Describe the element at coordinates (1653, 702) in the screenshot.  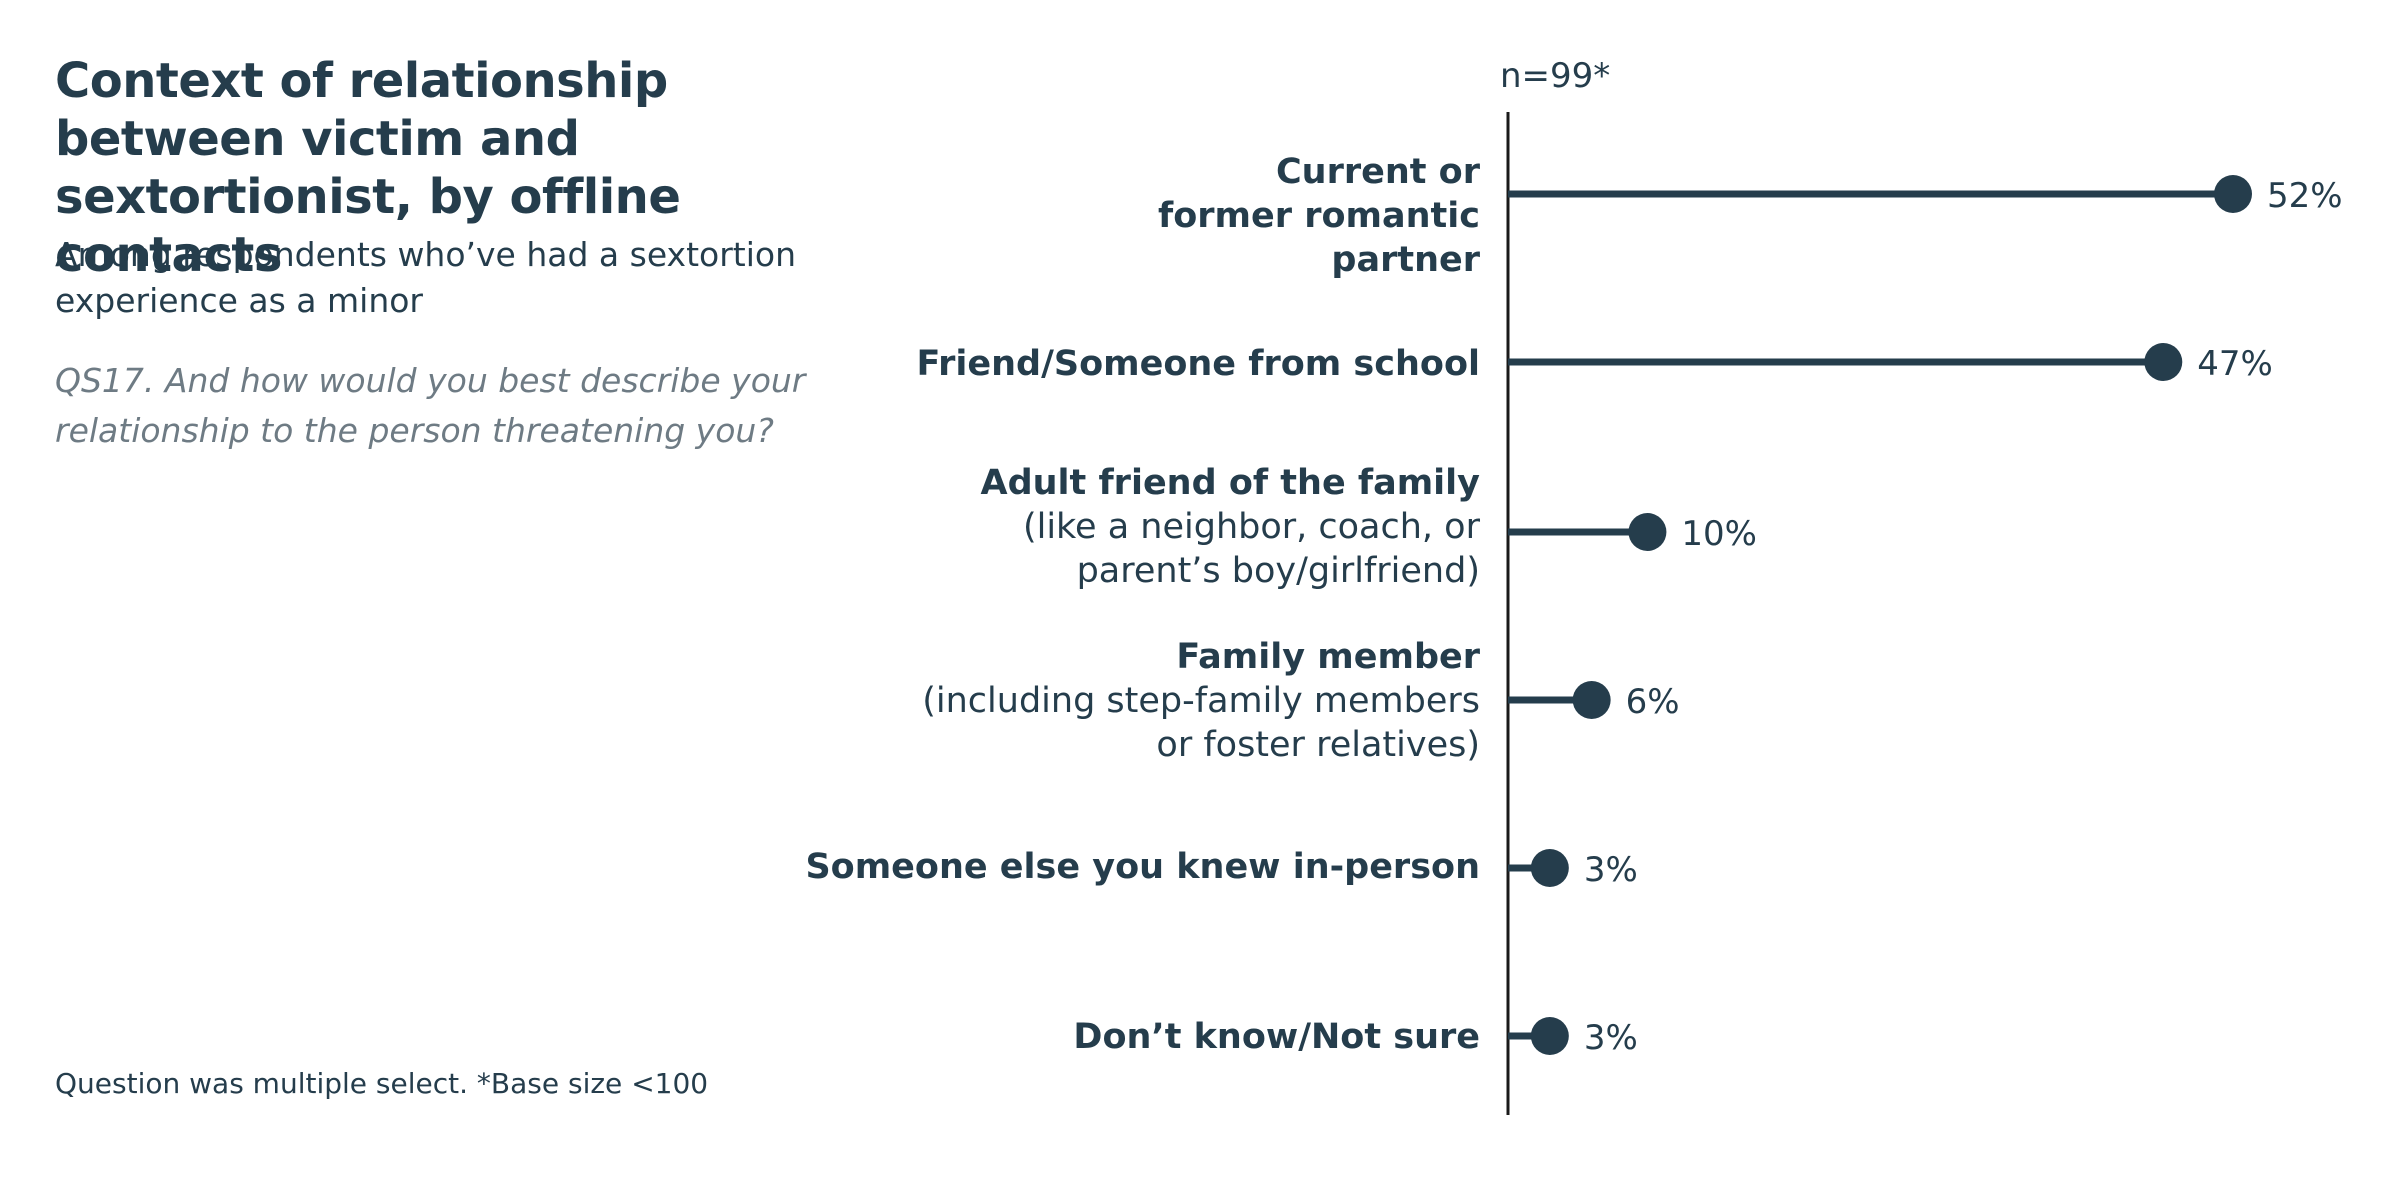
I see `data-label: 6%` at that location.